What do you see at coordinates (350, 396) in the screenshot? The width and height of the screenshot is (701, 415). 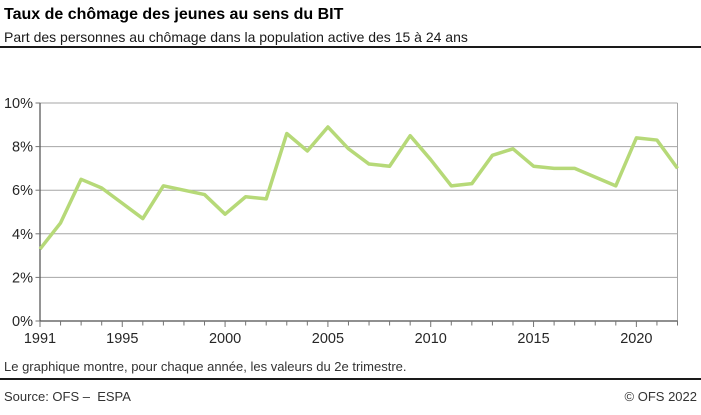 I see `footer: Source: OFS – ESPA © OFS 2022` at bounding box center [350, 396].